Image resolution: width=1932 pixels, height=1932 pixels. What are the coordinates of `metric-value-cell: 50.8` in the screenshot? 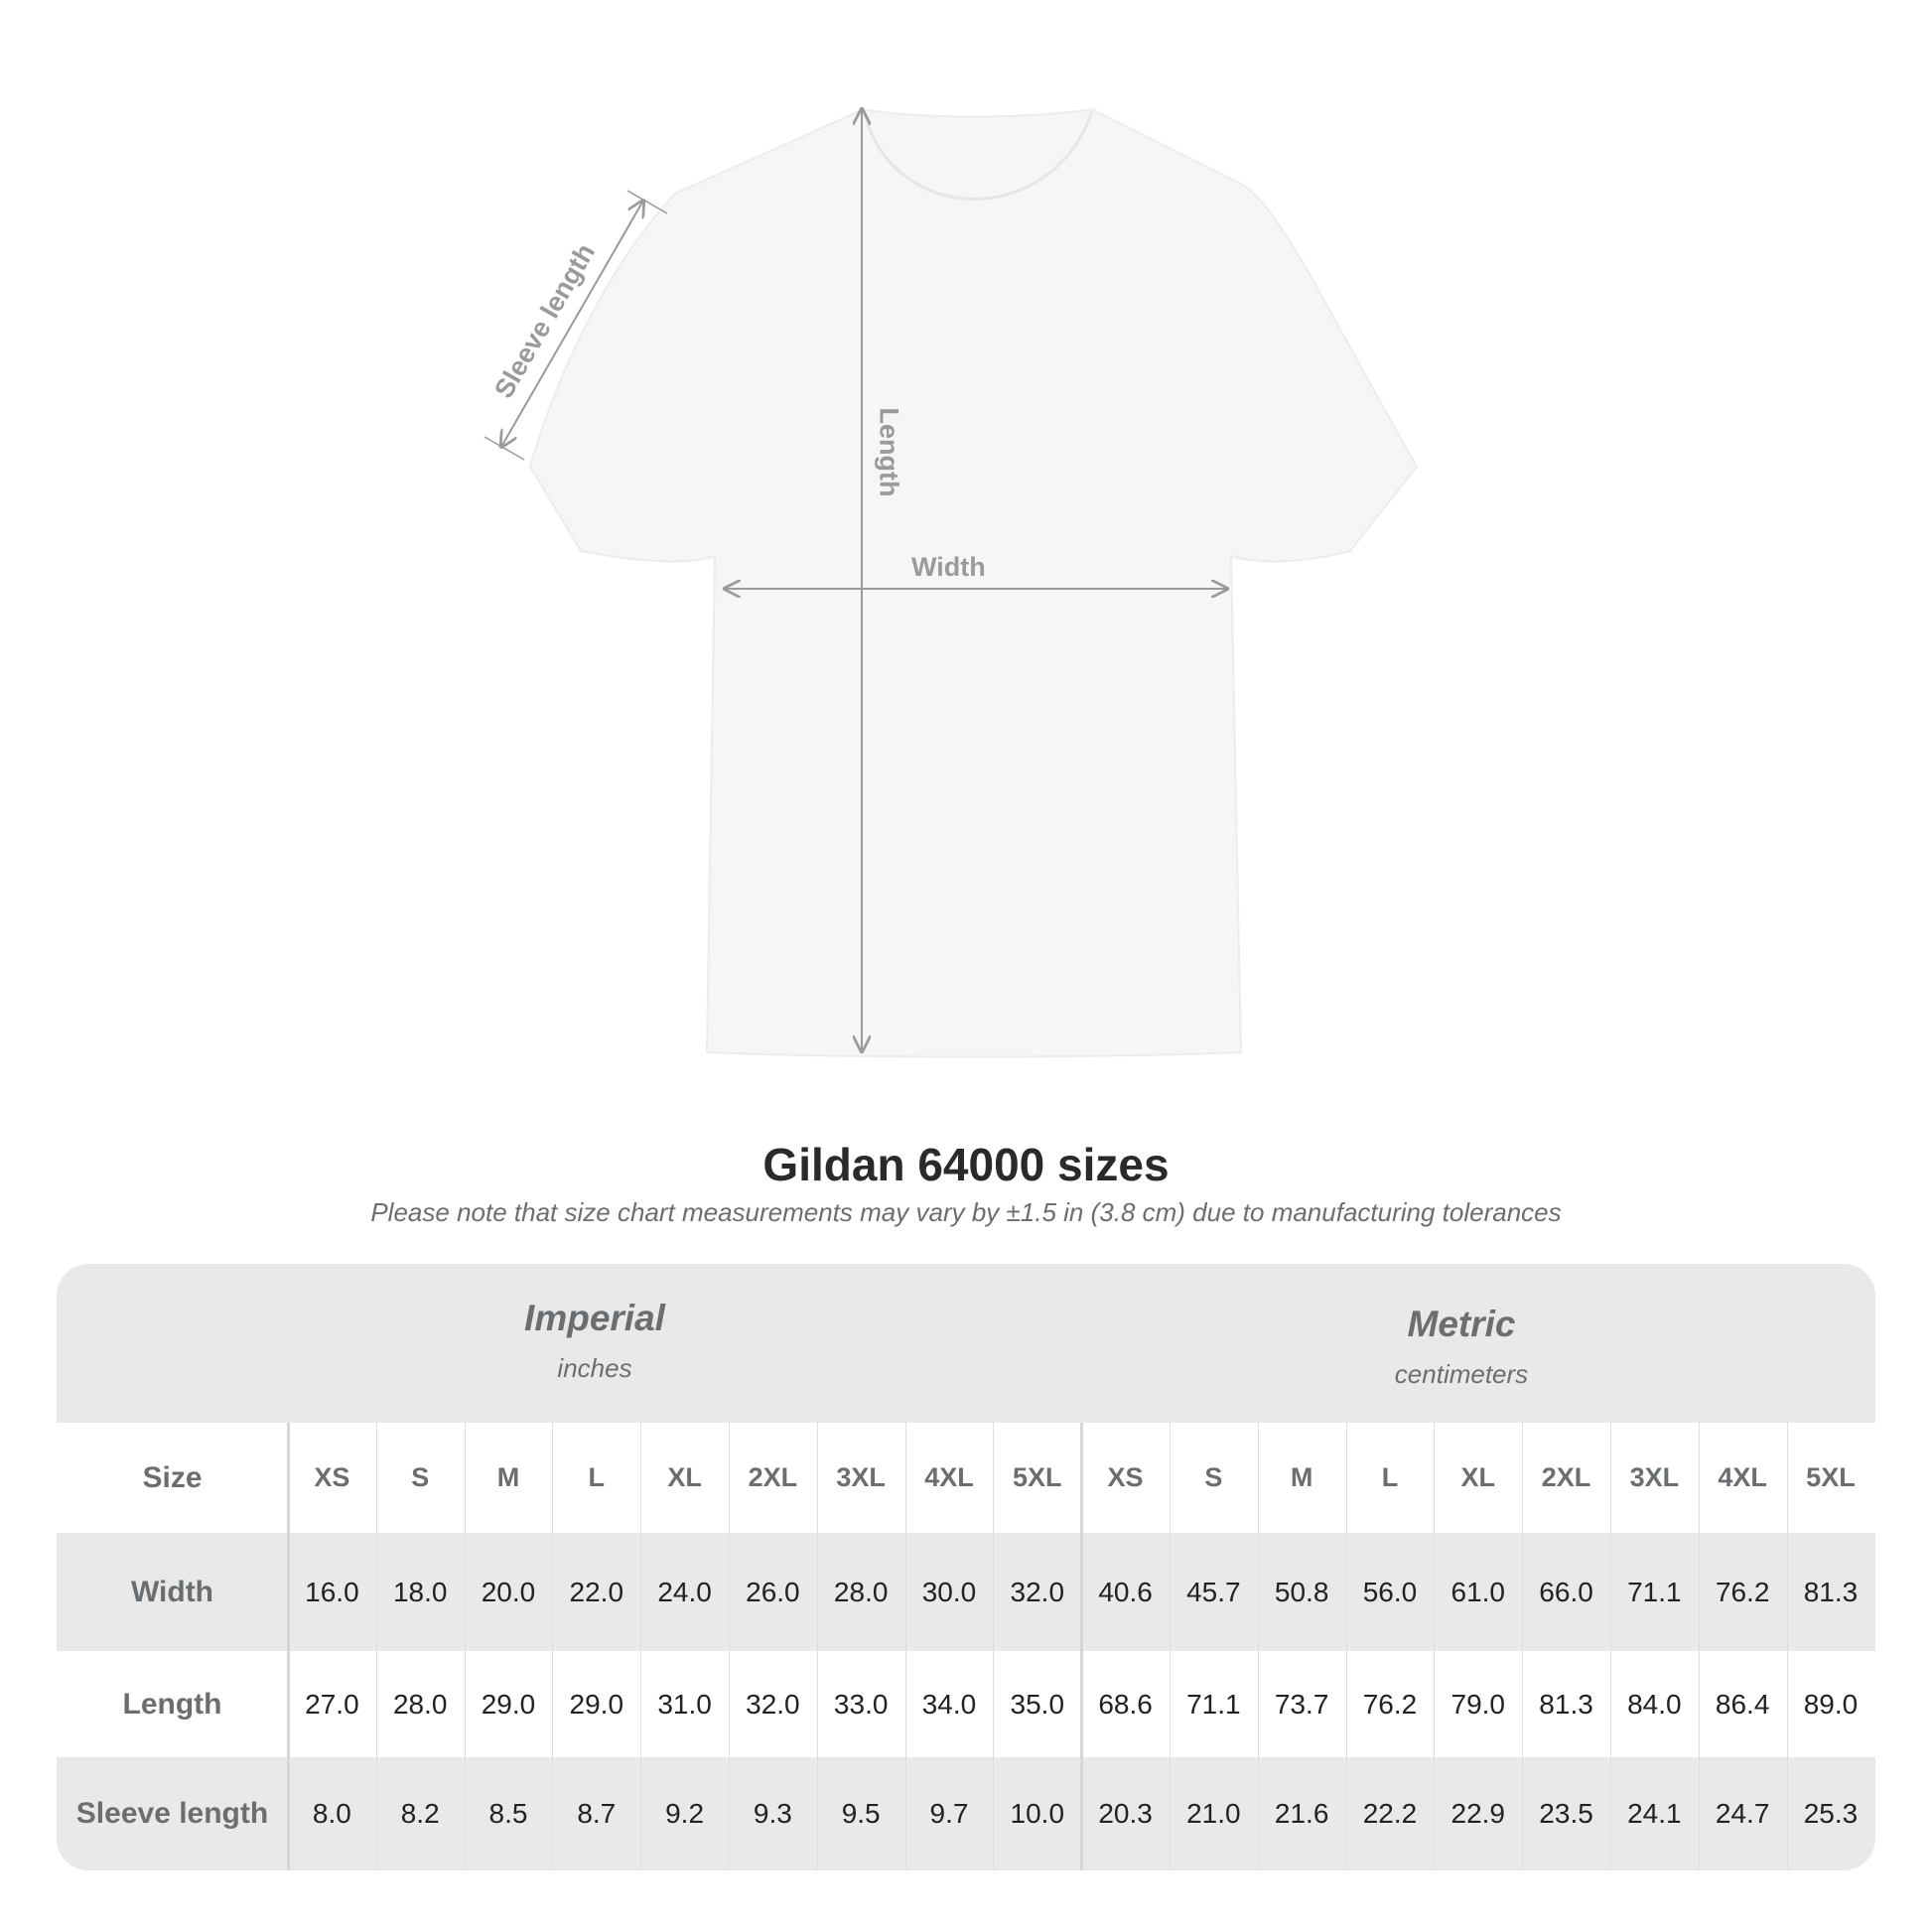 It's located at (1302, 1592).